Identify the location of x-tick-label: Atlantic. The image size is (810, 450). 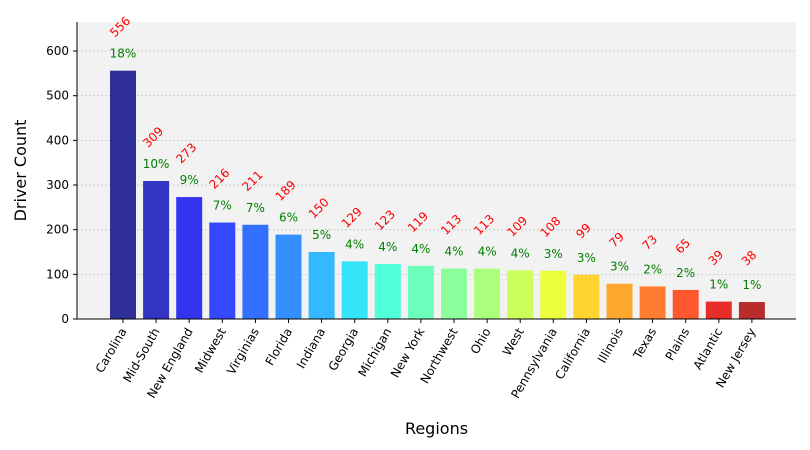
(707, 349).